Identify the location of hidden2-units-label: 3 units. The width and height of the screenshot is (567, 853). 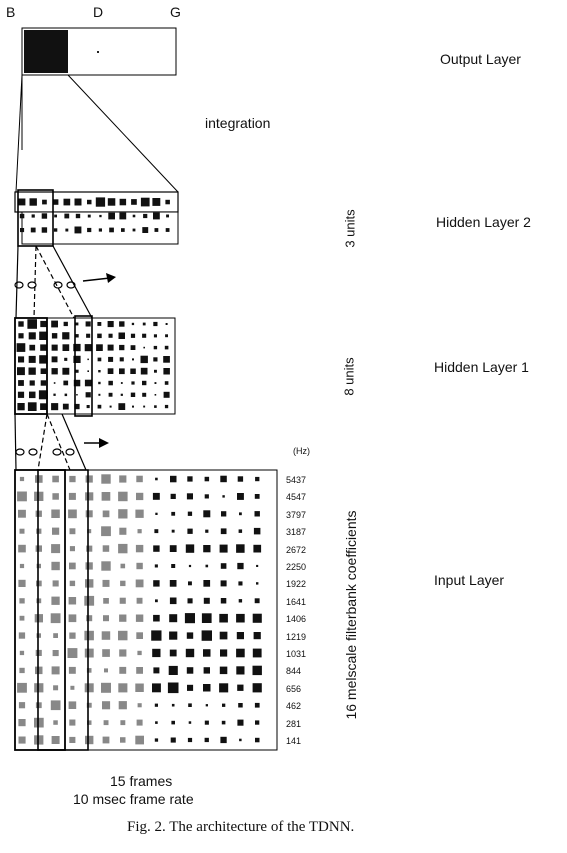
(350, 228).